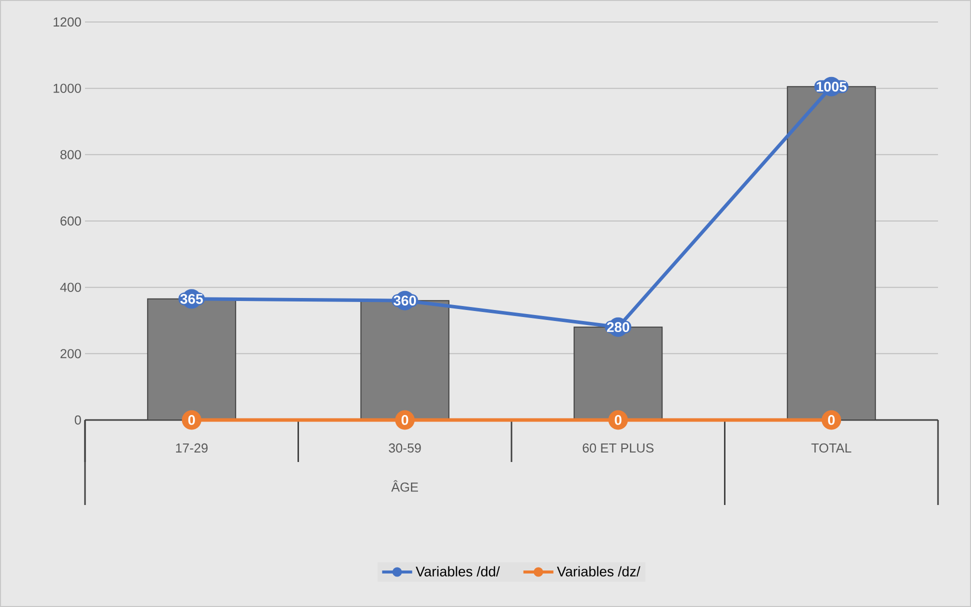 This screenshot has height=607, width=971. What do you see at coordinates (458, 571) in the screenshot?
I see `legend-label: Variables /dd/` at bounding box center [458, 571].